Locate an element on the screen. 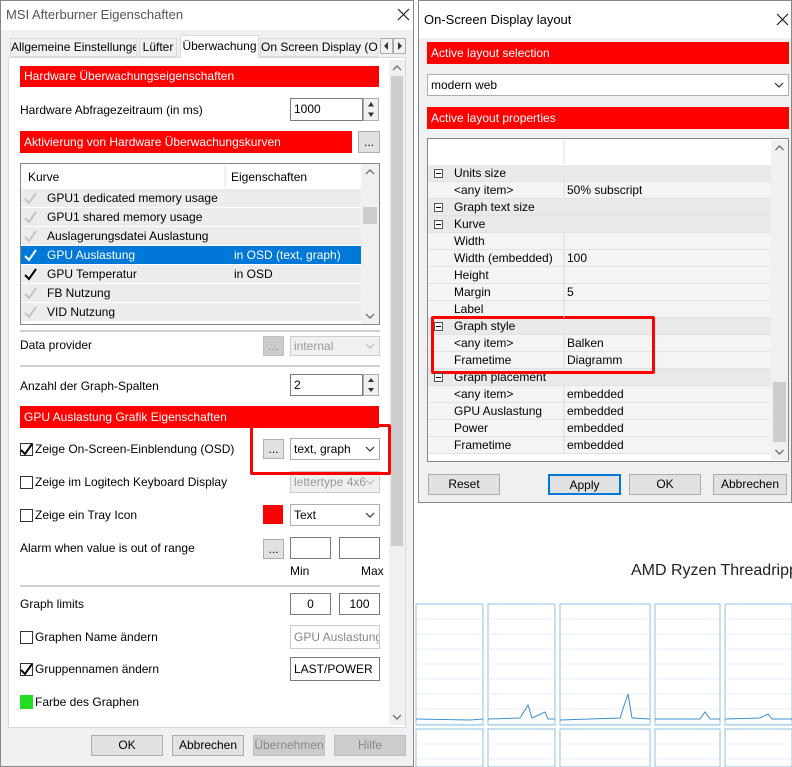  tab: Allgemeine Einstellungen is located at coordinates (73, 47).